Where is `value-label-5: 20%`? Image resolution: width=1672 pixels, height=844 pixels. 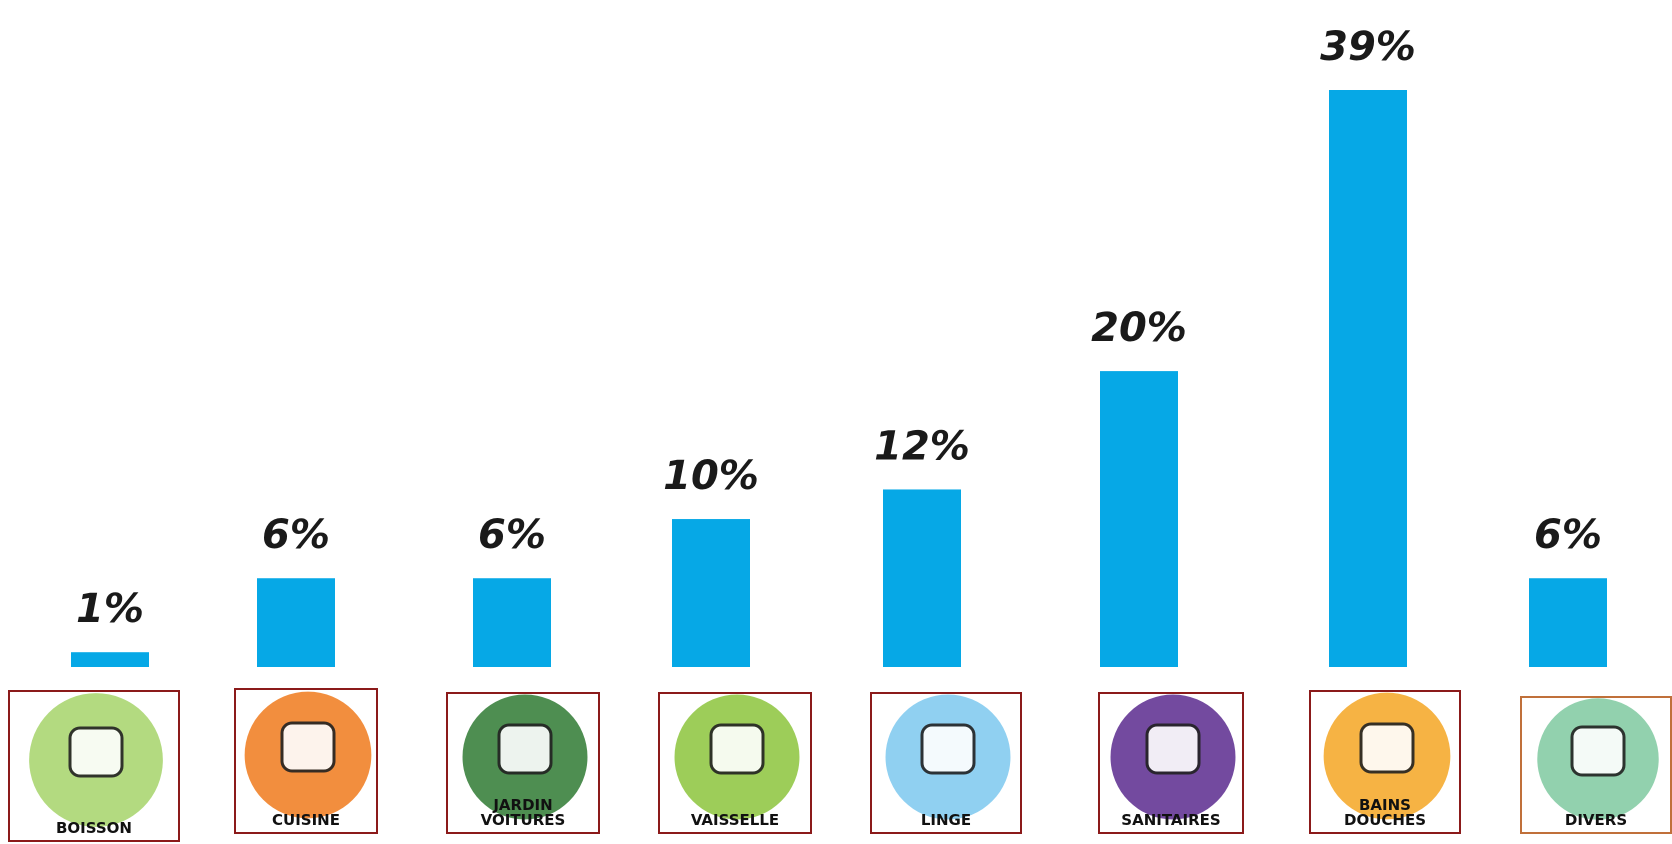
value-label-5: 20% is located at coordinates (1139, 328).